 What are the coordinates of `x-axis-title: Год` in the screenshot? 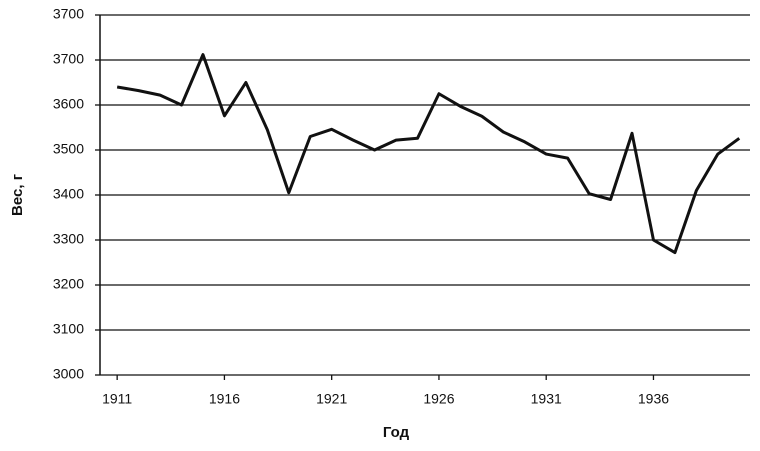 It's located at (396, 432).